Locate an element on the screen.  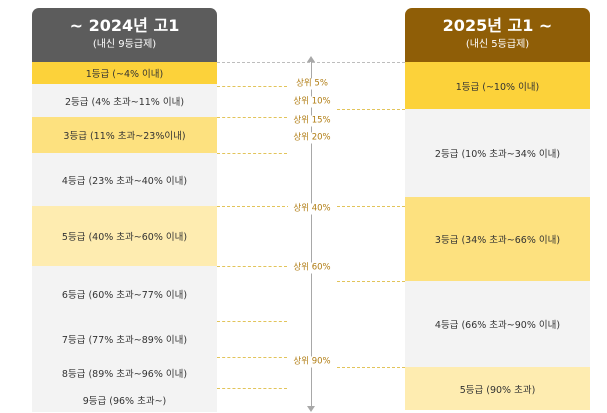
grade-label: 3등급 (34% 초과~66% 이내) is located at coordinates (497, 240).